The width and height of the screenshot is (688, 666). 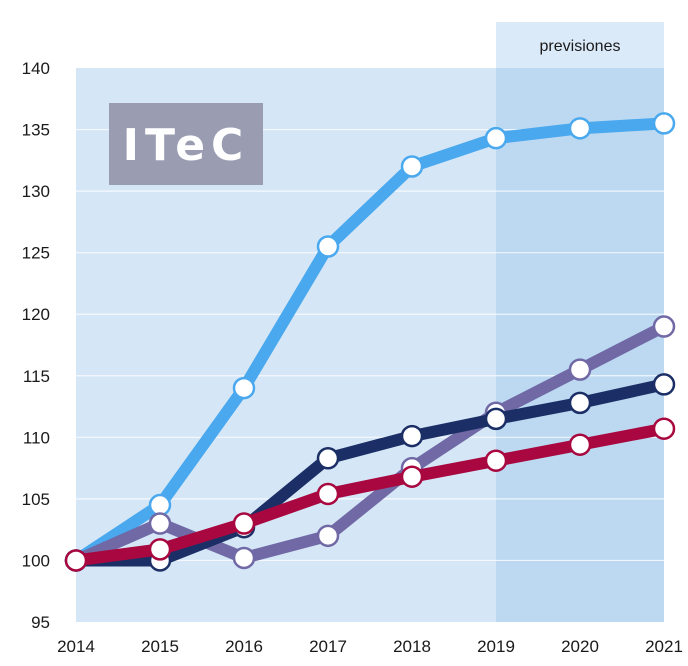 What do you see at coordinates (160, 646) in the screenshot?
I see `x-tick-label: 2015` at bounding box center [160, 646].